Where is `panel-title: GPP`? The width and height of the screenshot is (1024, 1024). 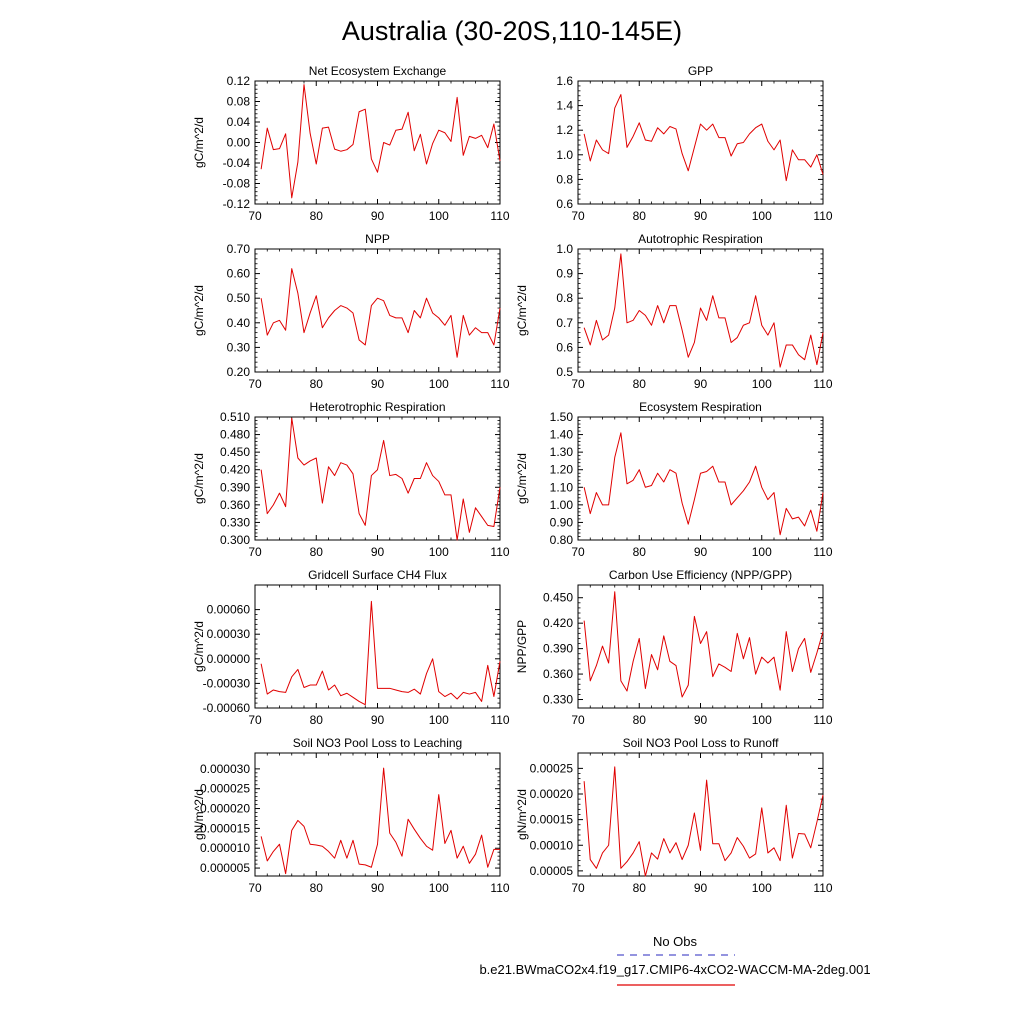 panel-title: GPP is located at coordinates (700, 71).